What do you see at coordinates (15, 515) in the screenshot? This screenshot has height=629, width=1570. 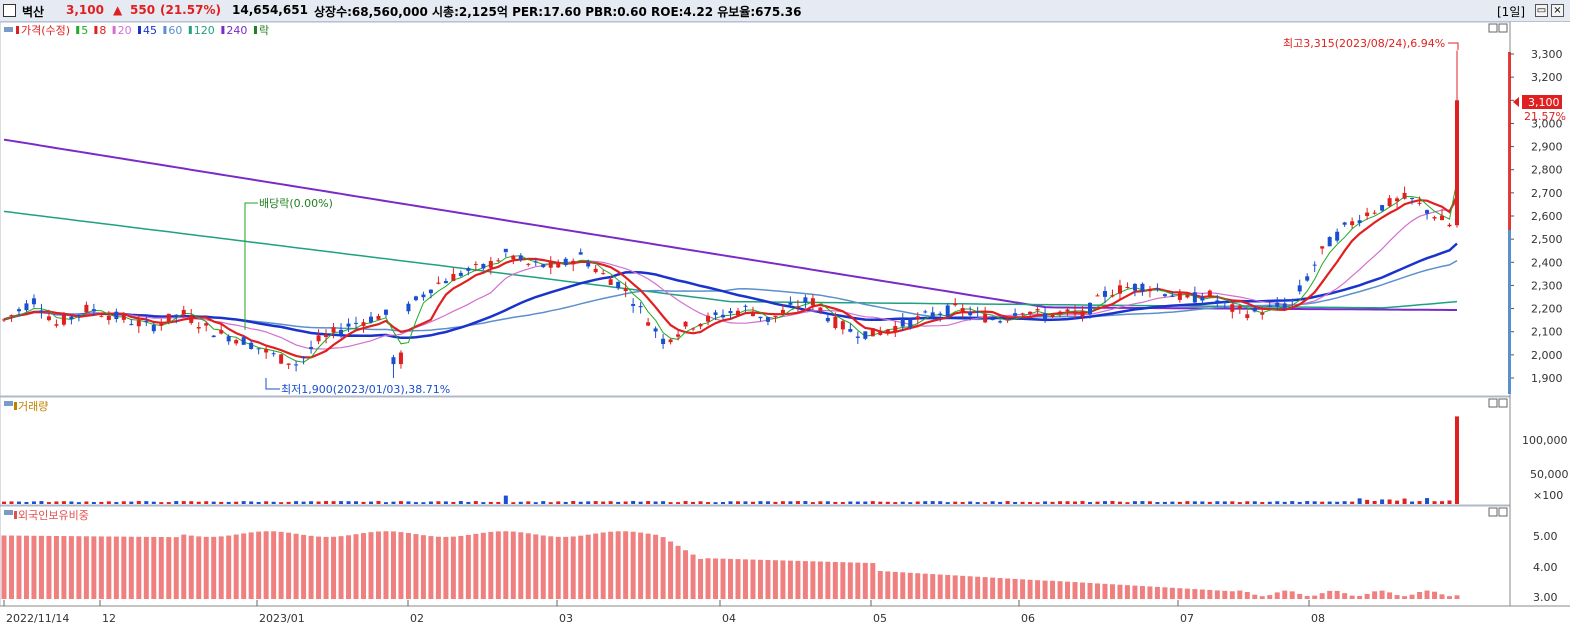 I see `foreign-legend-marker` at bounding box center [15, 515].